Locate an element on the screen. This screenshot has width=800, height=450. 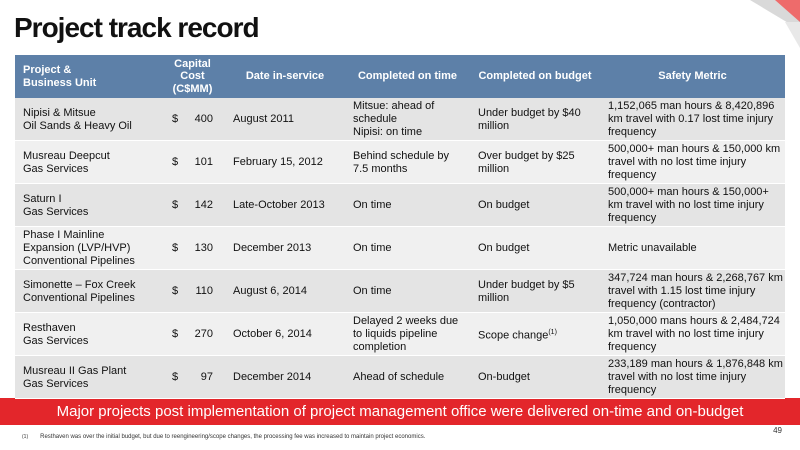
cell-line: Expansion (LVP/HVP) is located at coordinates (77, 248).